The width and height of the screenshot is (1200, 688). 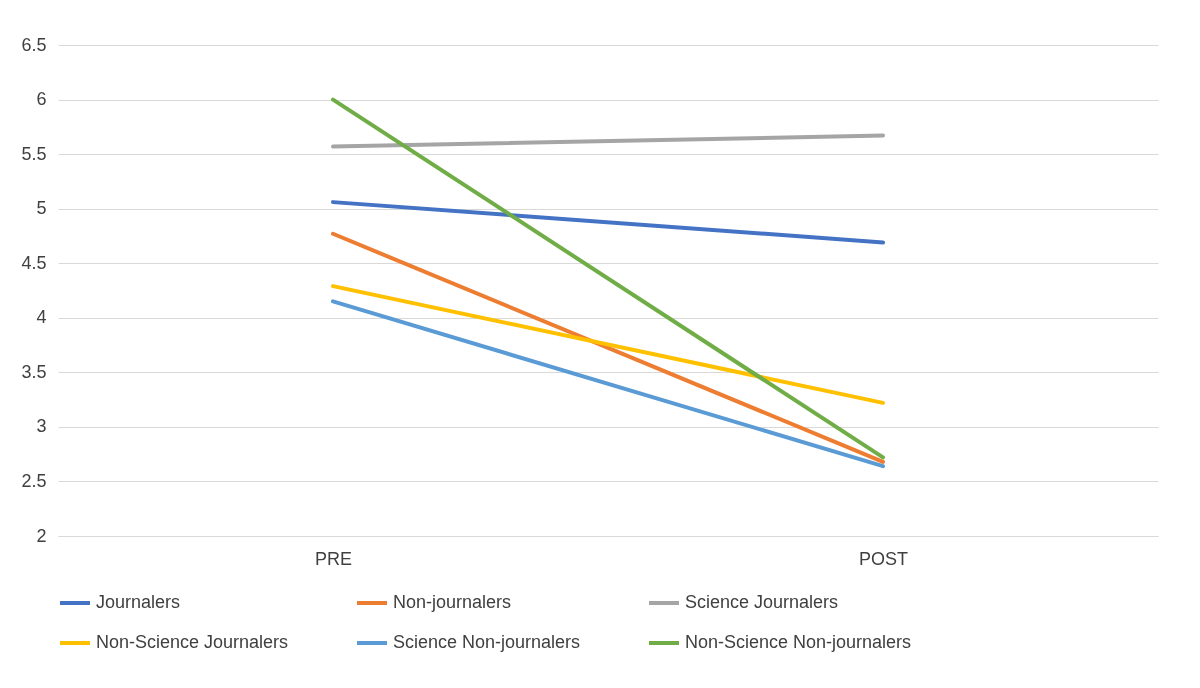 What do you see at coordinates (762, 602) in the screenshot?
I see `legend-label: Science Journalers` at bounding box center [762, 602].